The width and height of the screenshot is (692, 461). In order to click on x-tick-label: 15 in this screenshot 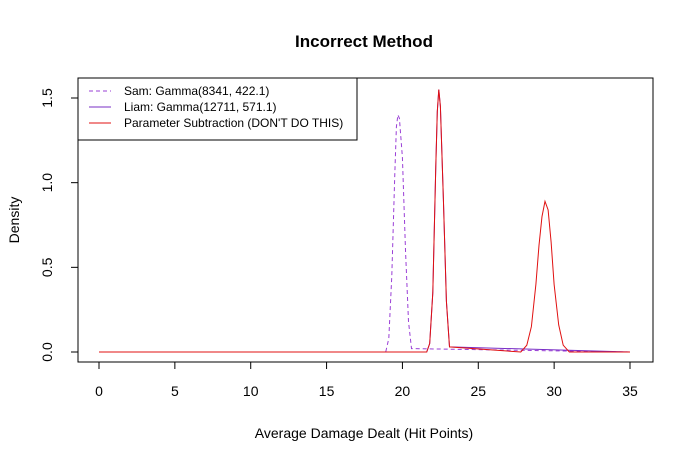, I will do `click(327, 391)`.